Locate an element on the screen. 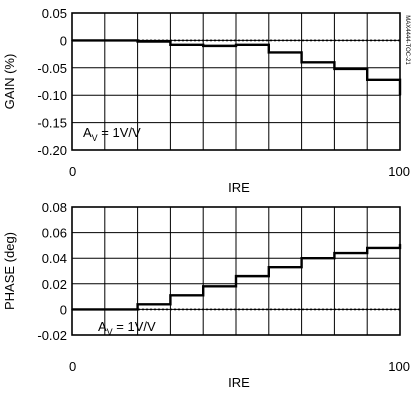  y-tick-label: -0.02 is located at coordinates (52, 335).